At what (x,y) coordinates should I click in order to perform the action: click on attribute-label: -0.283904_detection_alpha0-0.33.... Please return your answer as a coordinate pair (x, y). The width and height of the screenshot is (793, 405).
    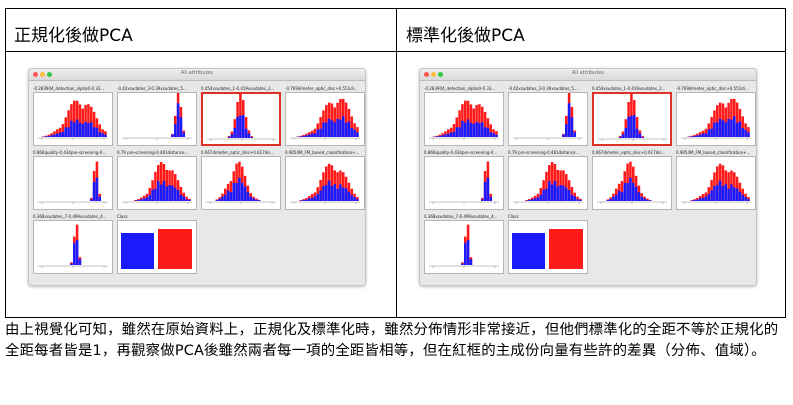
    Looking at the image, I should click on (69, 88).